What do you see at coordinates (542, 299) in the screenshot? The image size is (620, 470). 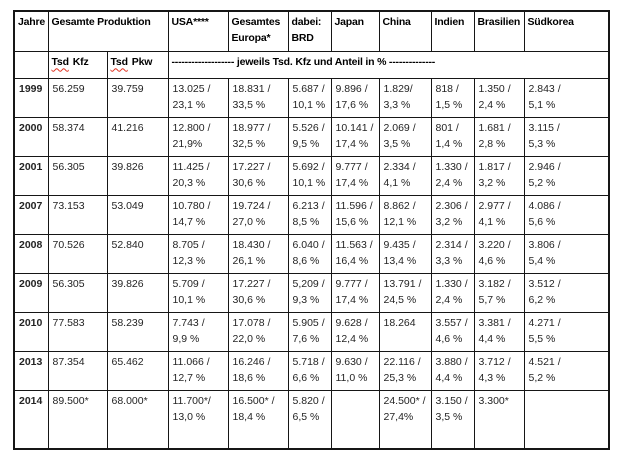 I see `cell-line: 6,2 %` at bounding box center [542, 299].